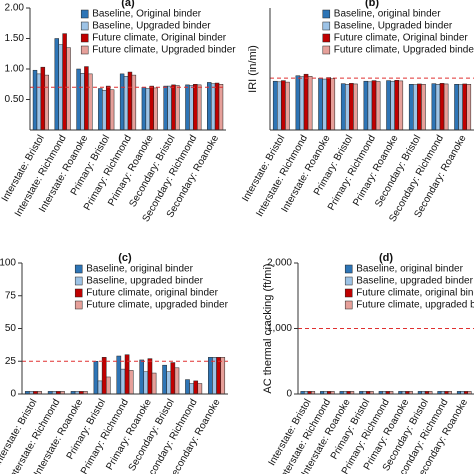 The image size is (474, 474). What do you see at coordinates (152, 293) in the screenshot?
I see `legend-label: Future climate, original binder` at bounding box center [152, 293].